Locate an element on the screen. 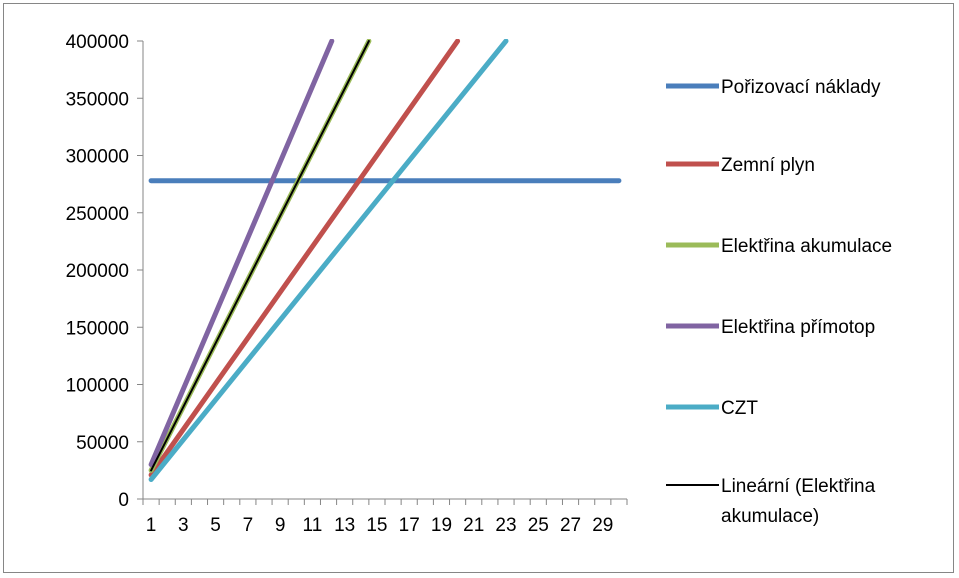  legend-label: Zemní plyn is located at coordinates (768, 165).